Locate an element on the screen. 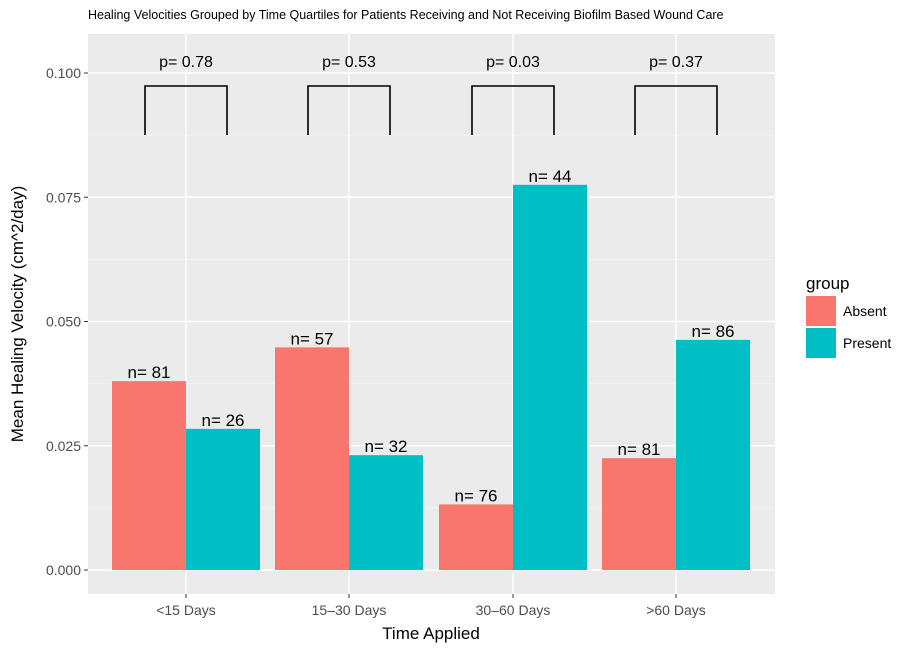 Image resolution: width=912 pixels, height=648 pixels. y-tick-label: 0.100 is located at coordinates (63, 73).